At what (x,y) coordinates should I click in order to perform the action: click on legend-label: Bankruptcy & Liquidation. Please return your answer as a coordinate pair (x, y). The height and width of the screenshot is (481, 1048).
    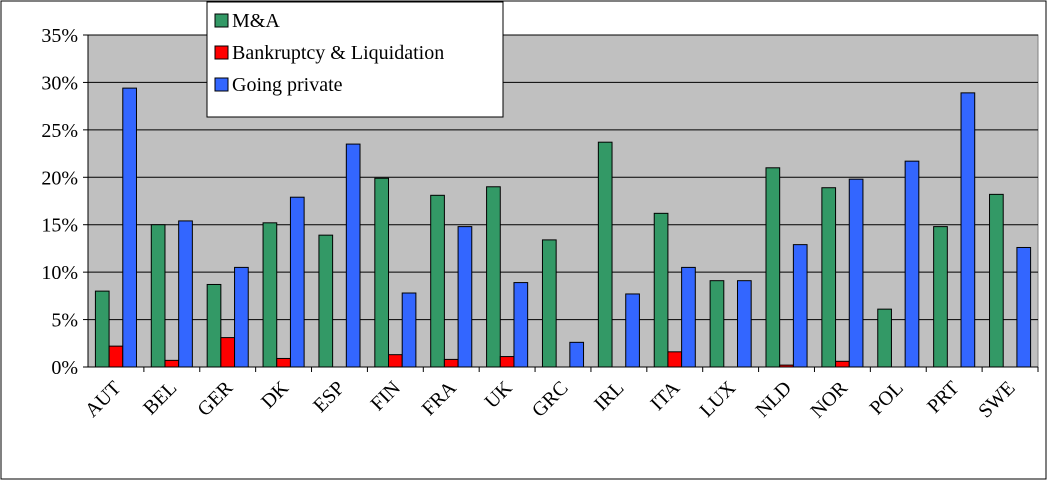
    Looking at the image, I should click on (338, 53).